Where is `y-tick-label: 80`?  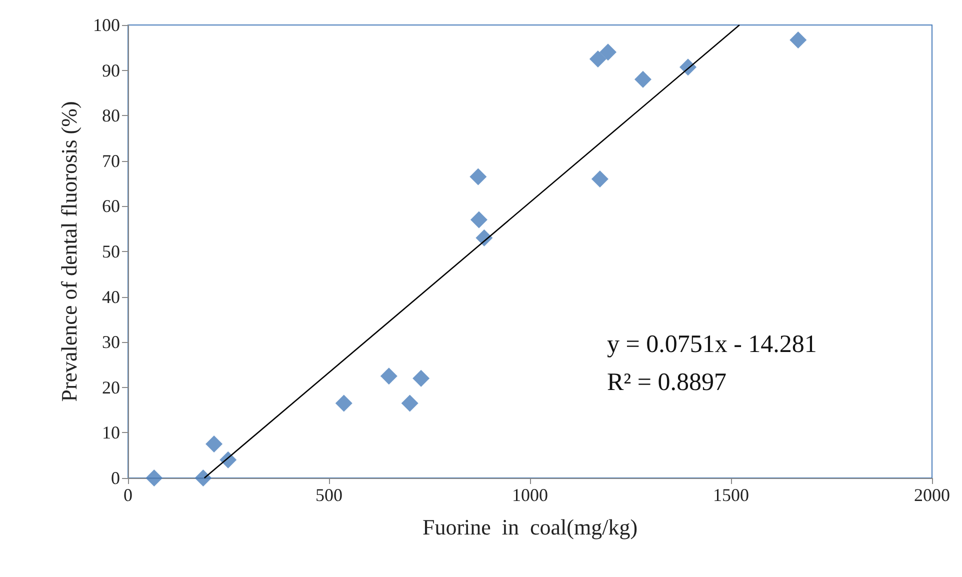 y-tick-label: 80 is located at coordinates (111, 116).